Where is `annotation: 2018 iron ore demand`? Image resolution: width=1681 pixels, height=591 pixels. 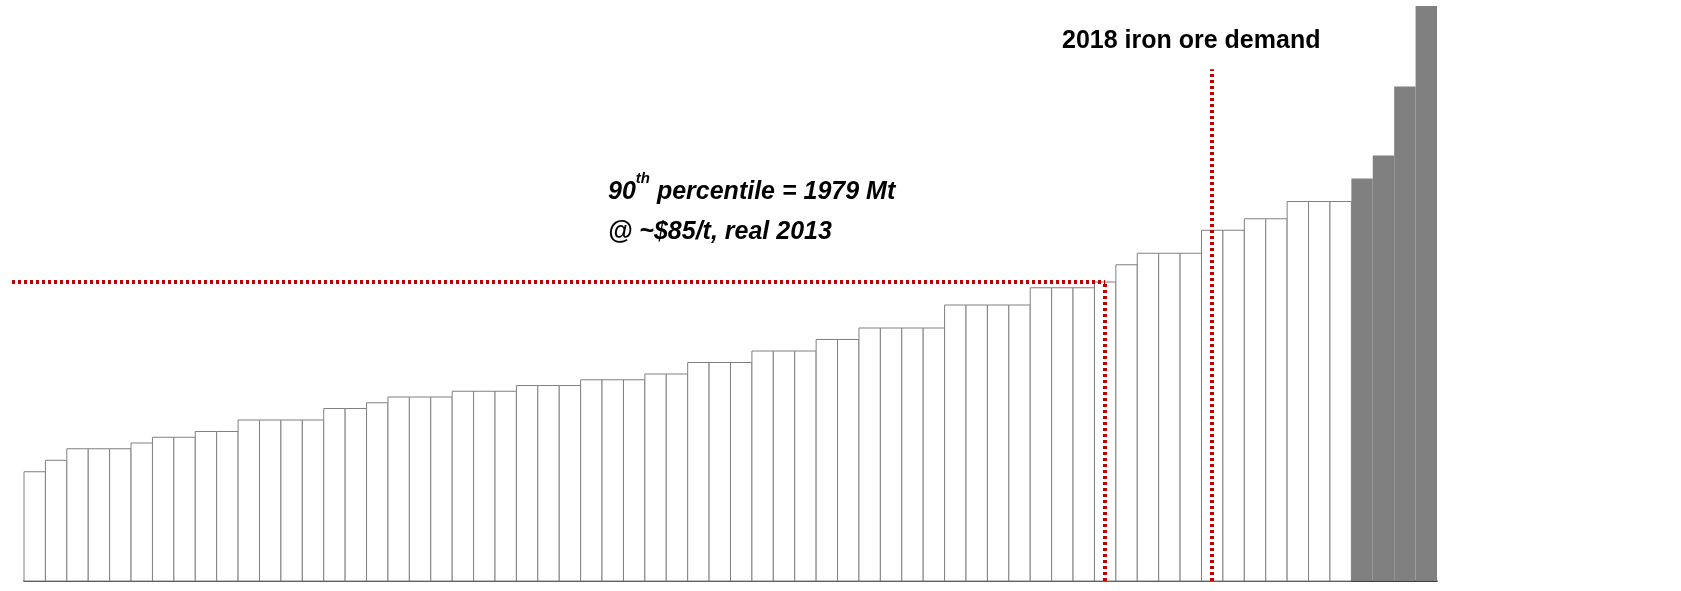
annotation: 2018 iron ore demand is located at coordinates (1191, 38).